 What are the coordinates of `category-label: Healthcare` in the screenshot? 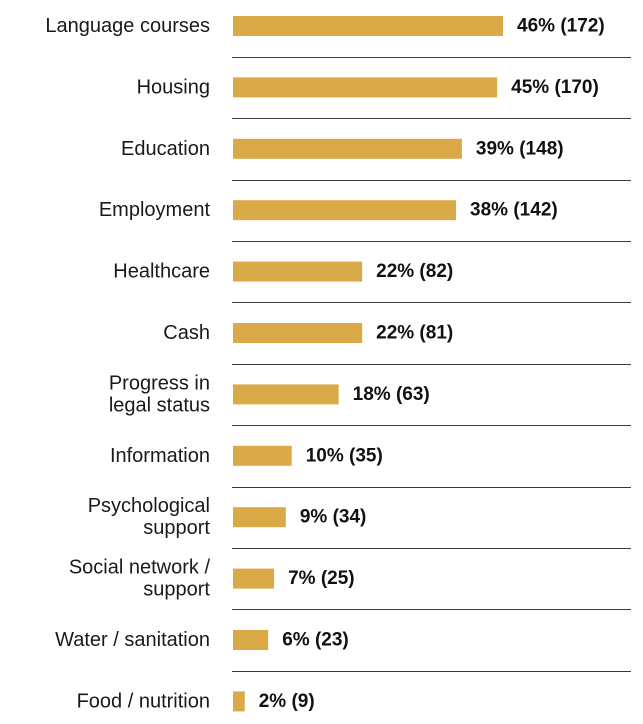 It's located at (161, 272).